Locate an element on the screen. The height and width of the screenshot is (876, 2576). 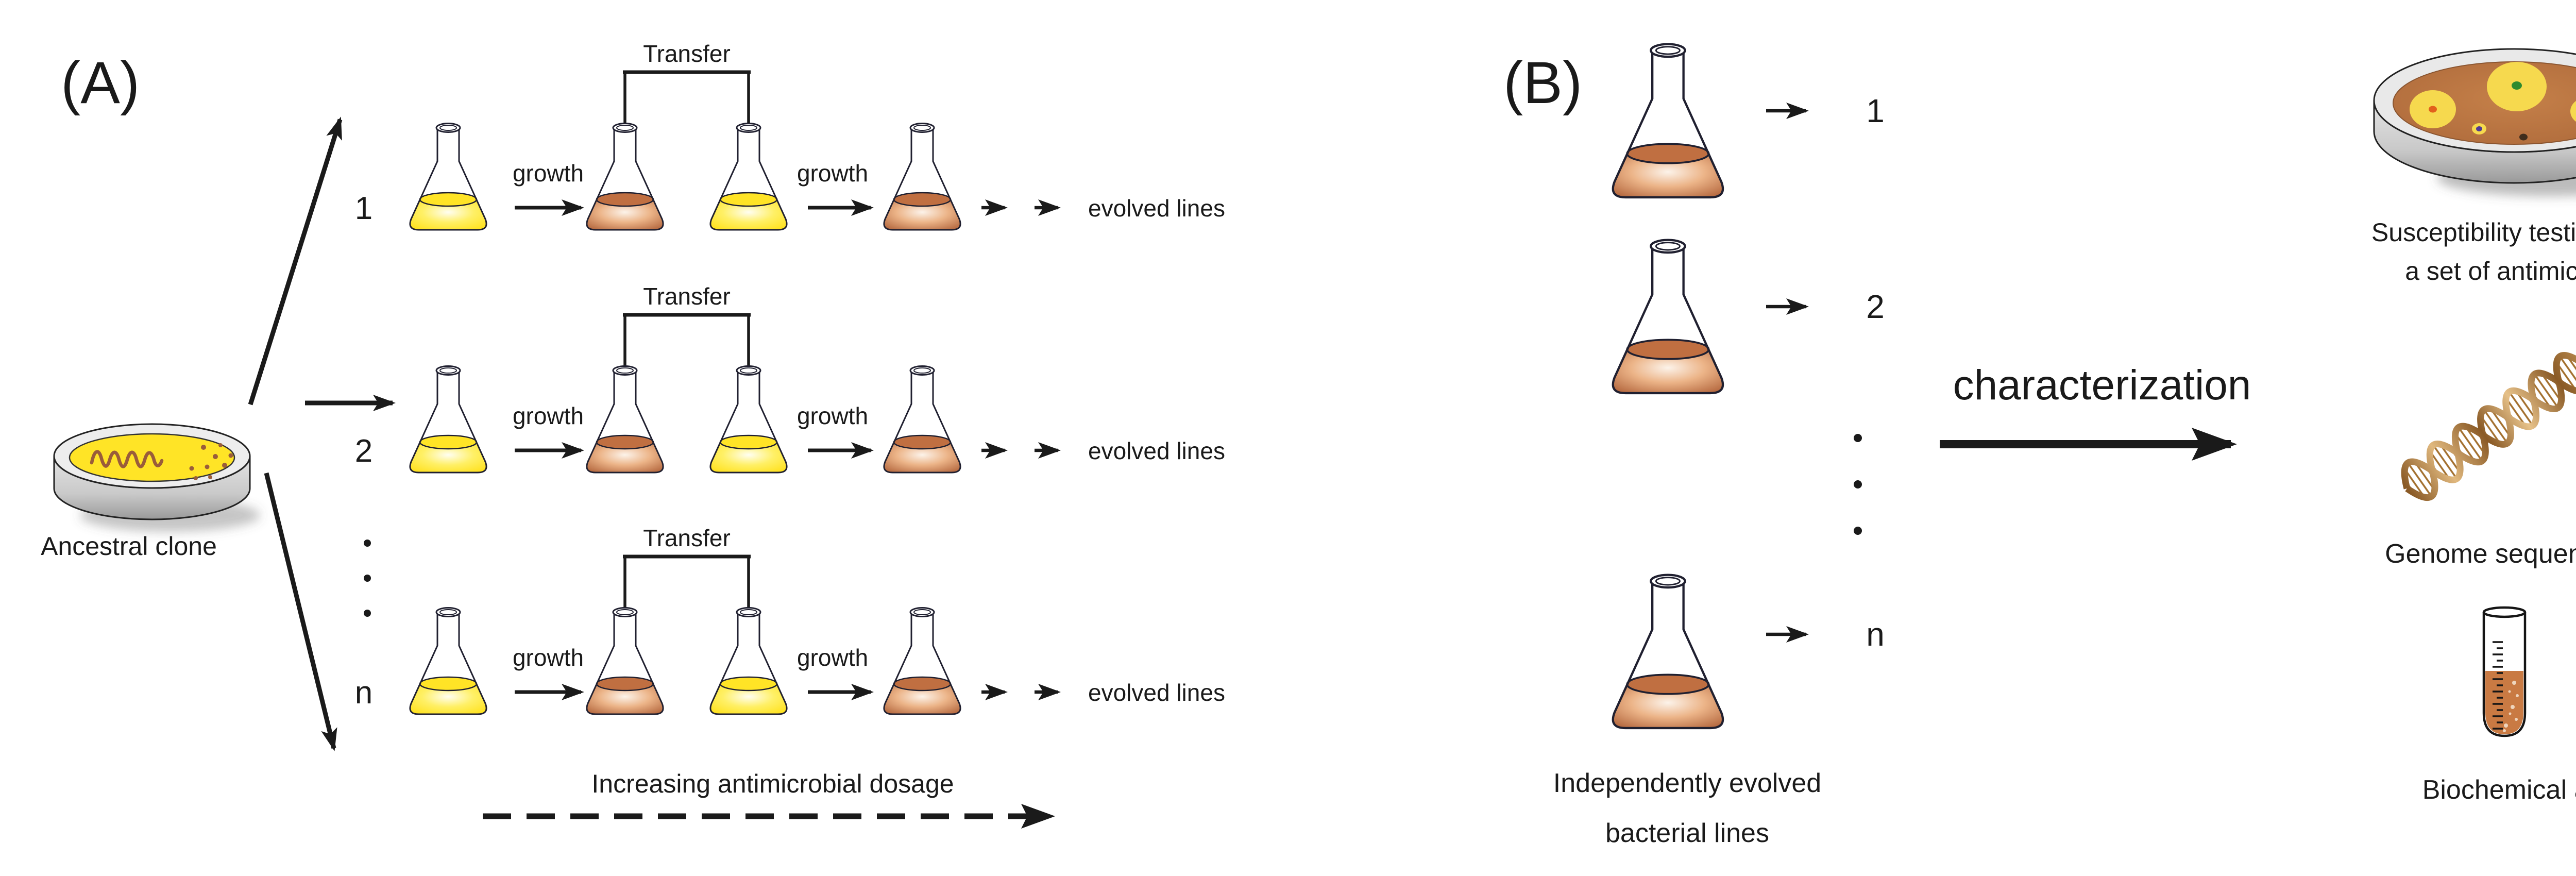
dna-rungs is located at coordinates (2490, 418).